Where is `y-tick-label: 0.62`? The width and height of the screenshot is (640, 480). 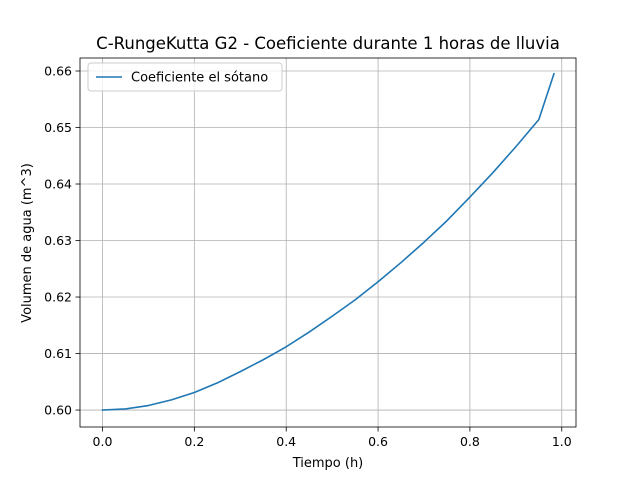
y-tick-label: 0.62 is located at coordinates (58, 297).